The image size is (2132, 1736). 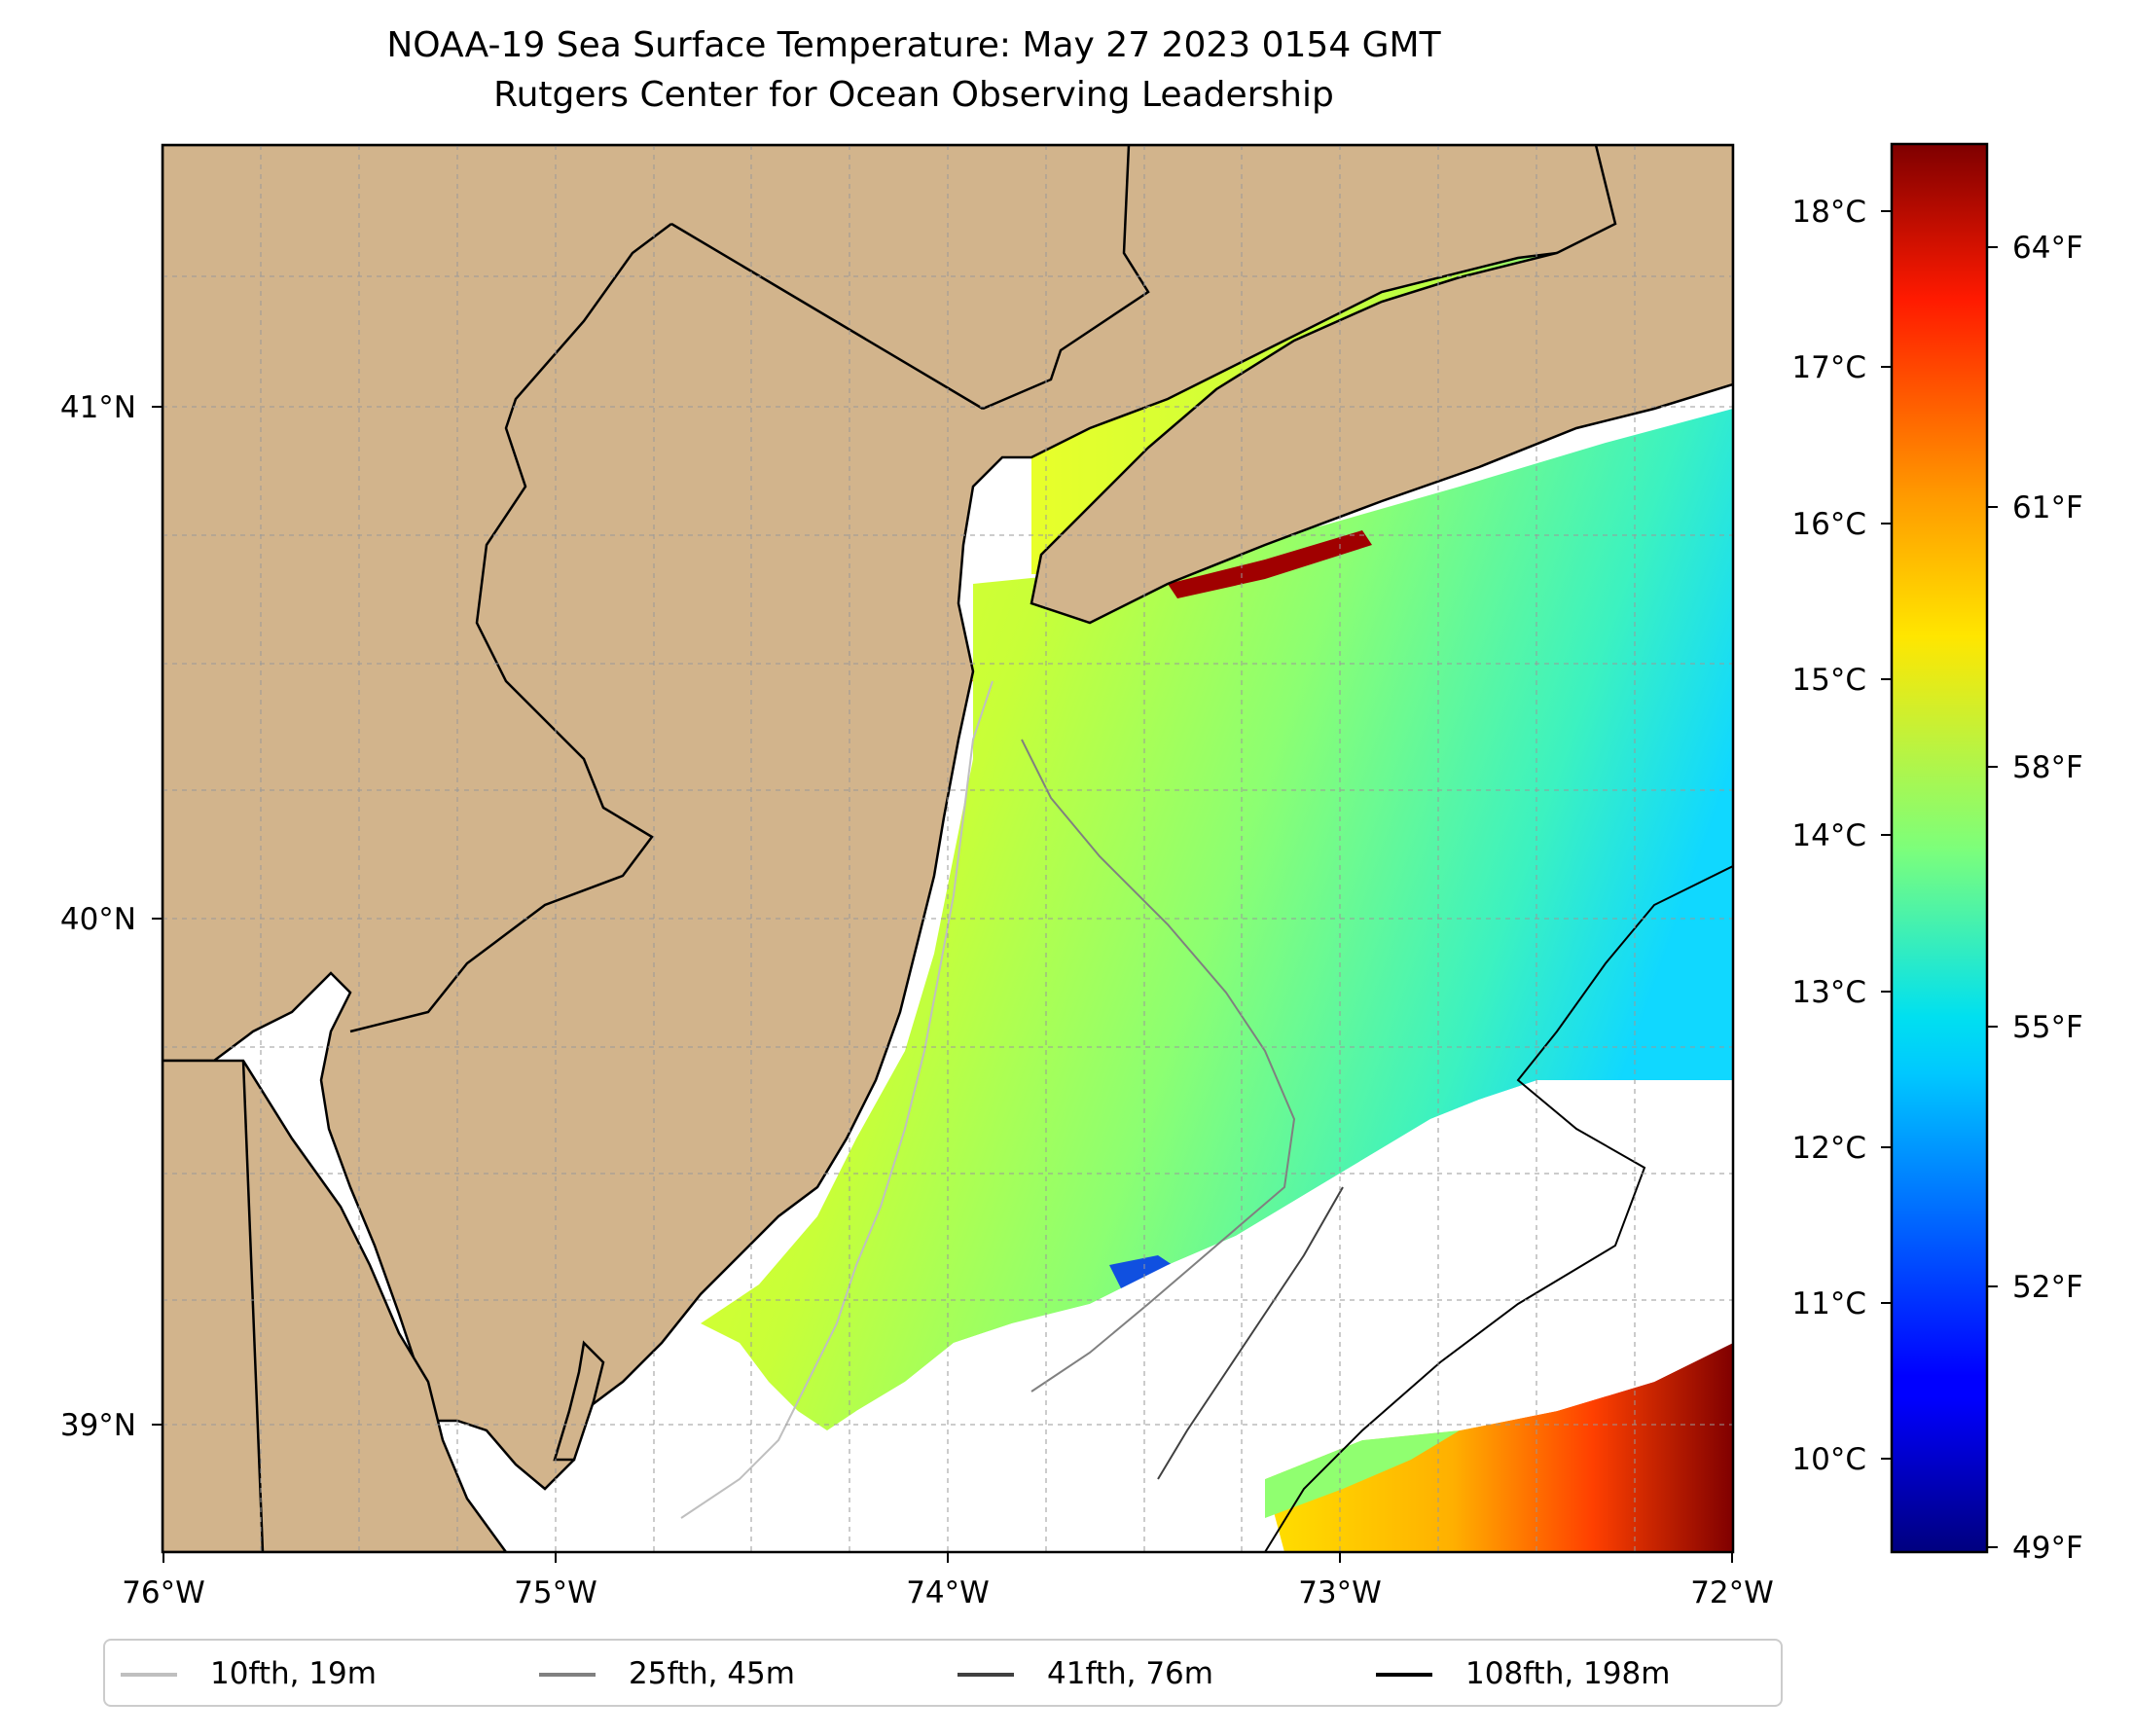 What do you see at coordinates (1499, 1448) in the screenshot?
I see `sst-offshore-warm-band` at bounding box center [1499, 1448].